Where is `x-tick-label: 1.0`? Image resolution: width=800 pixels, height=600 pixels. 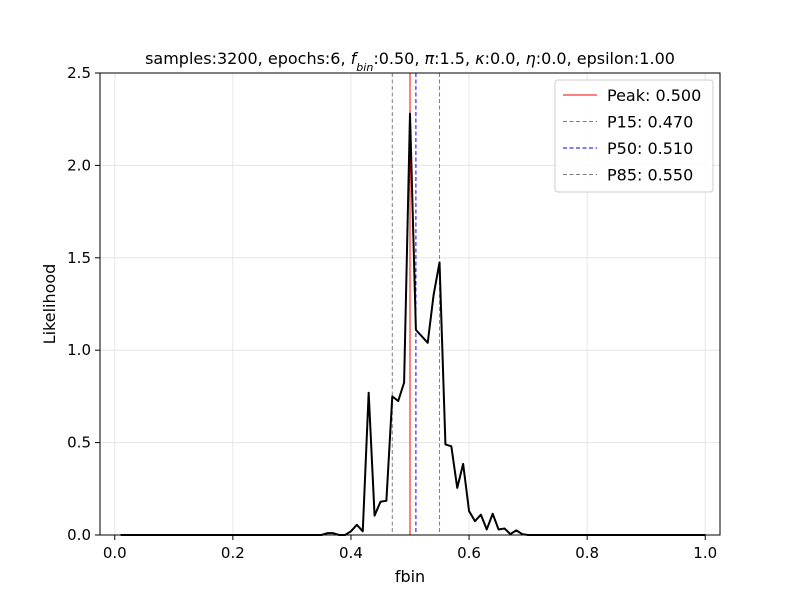 x-tick-label: 1.0 is located at coordinates (705, 553).